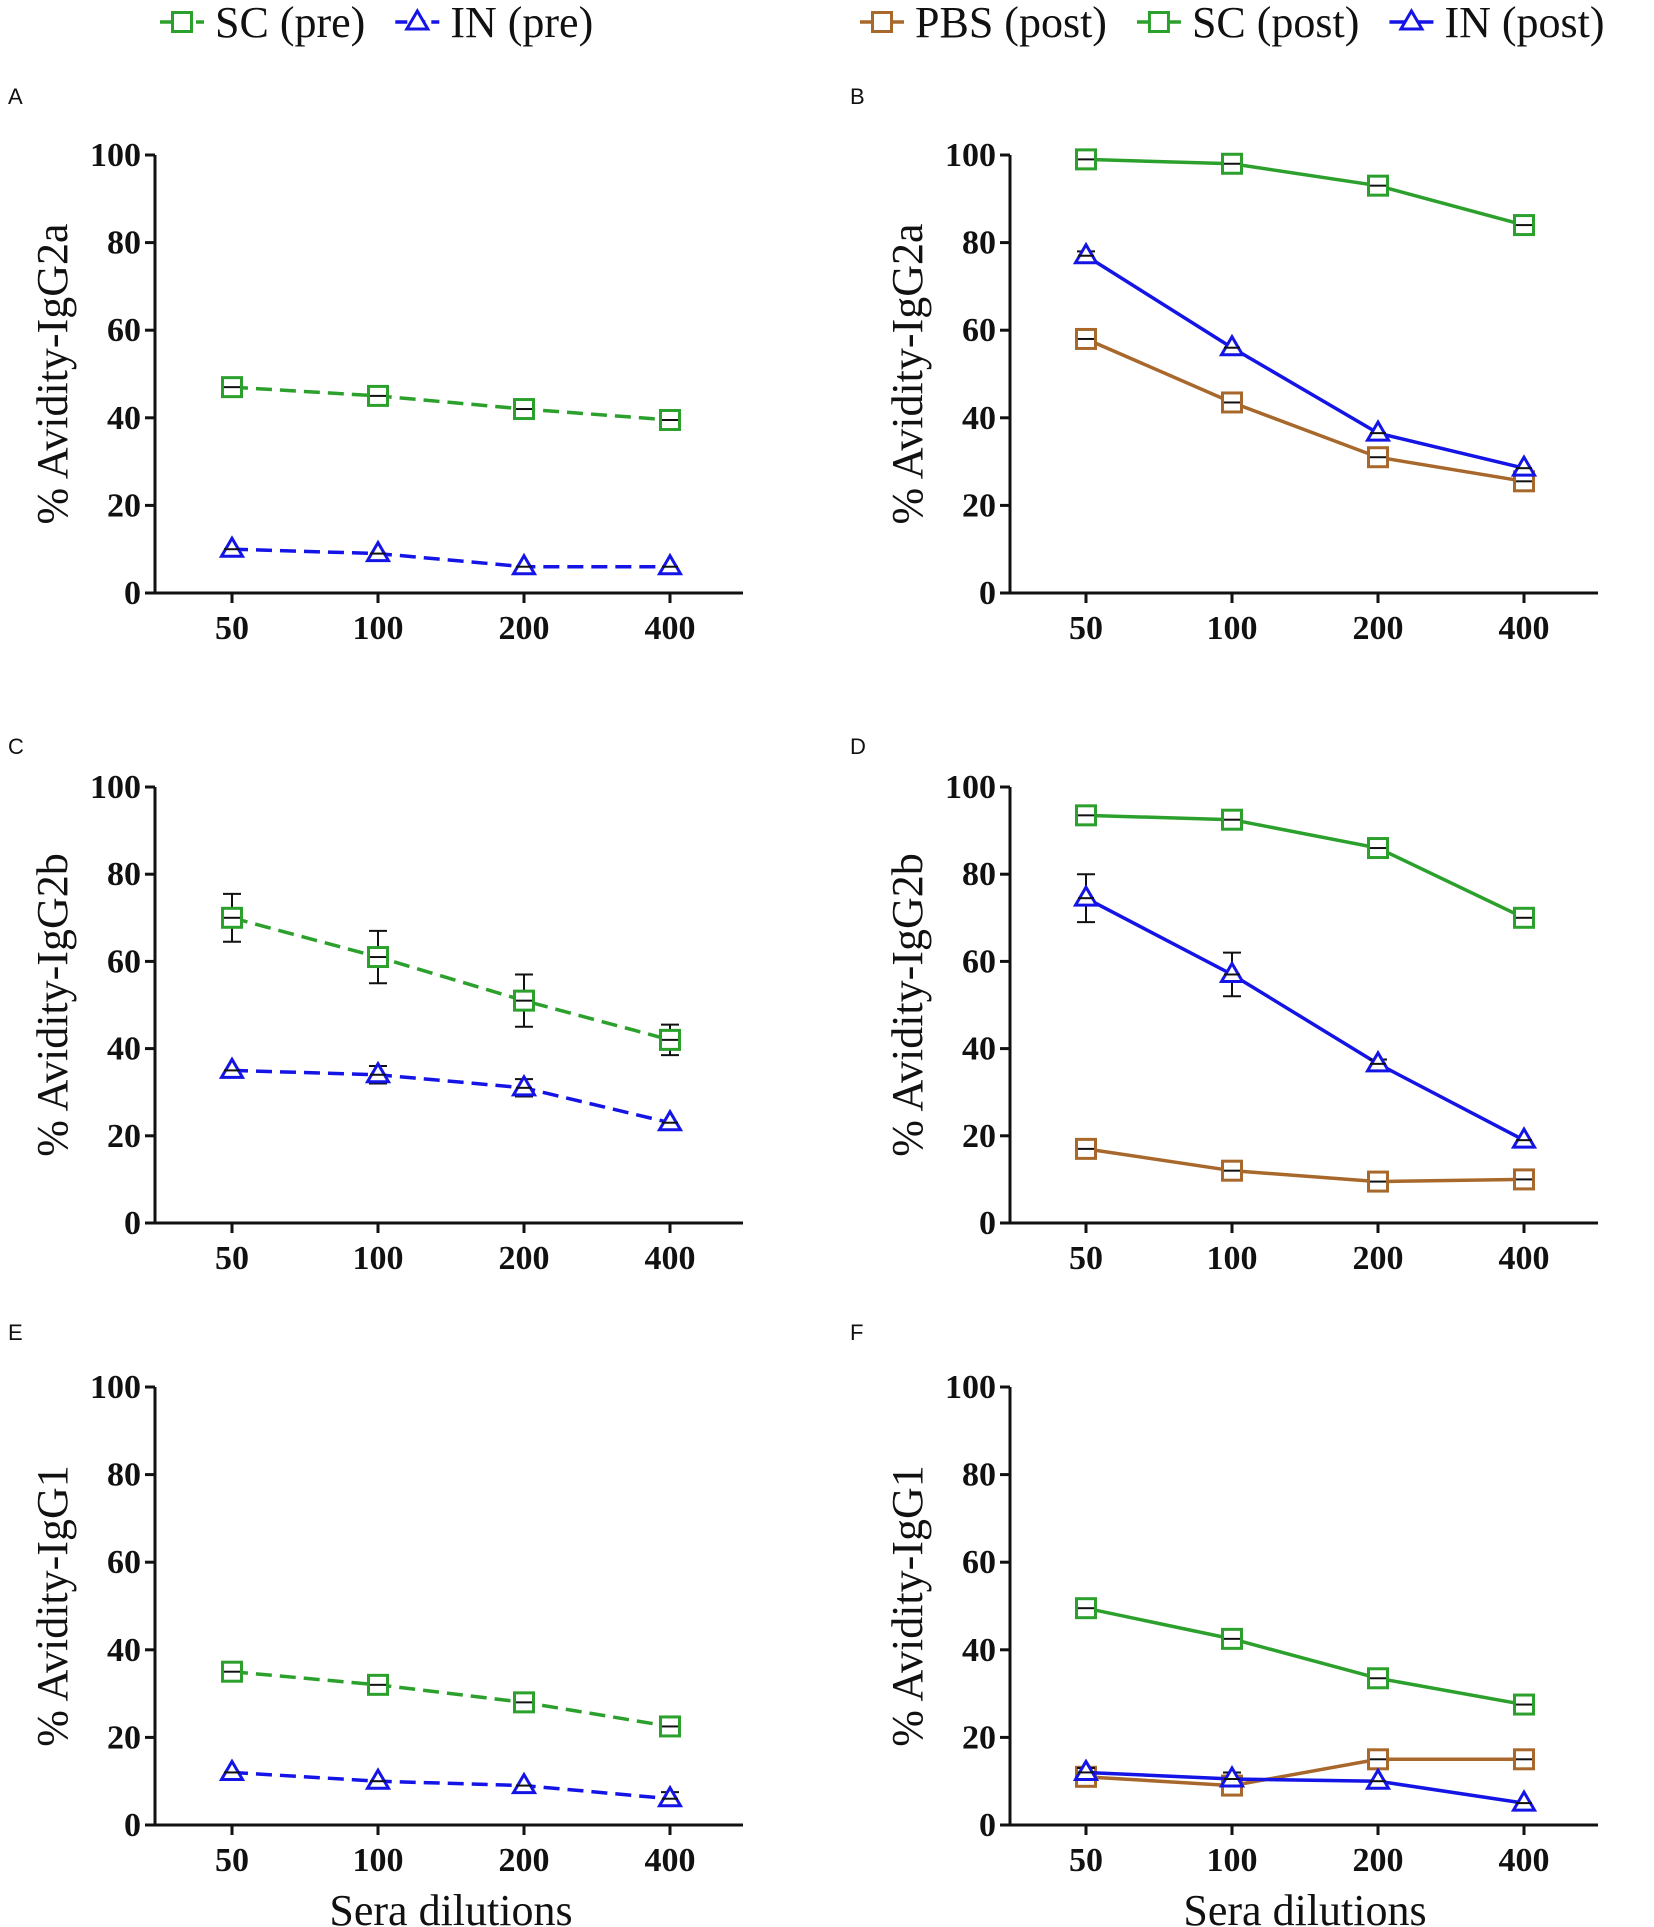 This screenshot has height=1927, width=1654. Describe the element at coordinates (375, 365) in the screenshot. I see `panel-a: A 0 20 40 60 80 100 50 100 200 400 % Avidity-IgG2a` at that location.